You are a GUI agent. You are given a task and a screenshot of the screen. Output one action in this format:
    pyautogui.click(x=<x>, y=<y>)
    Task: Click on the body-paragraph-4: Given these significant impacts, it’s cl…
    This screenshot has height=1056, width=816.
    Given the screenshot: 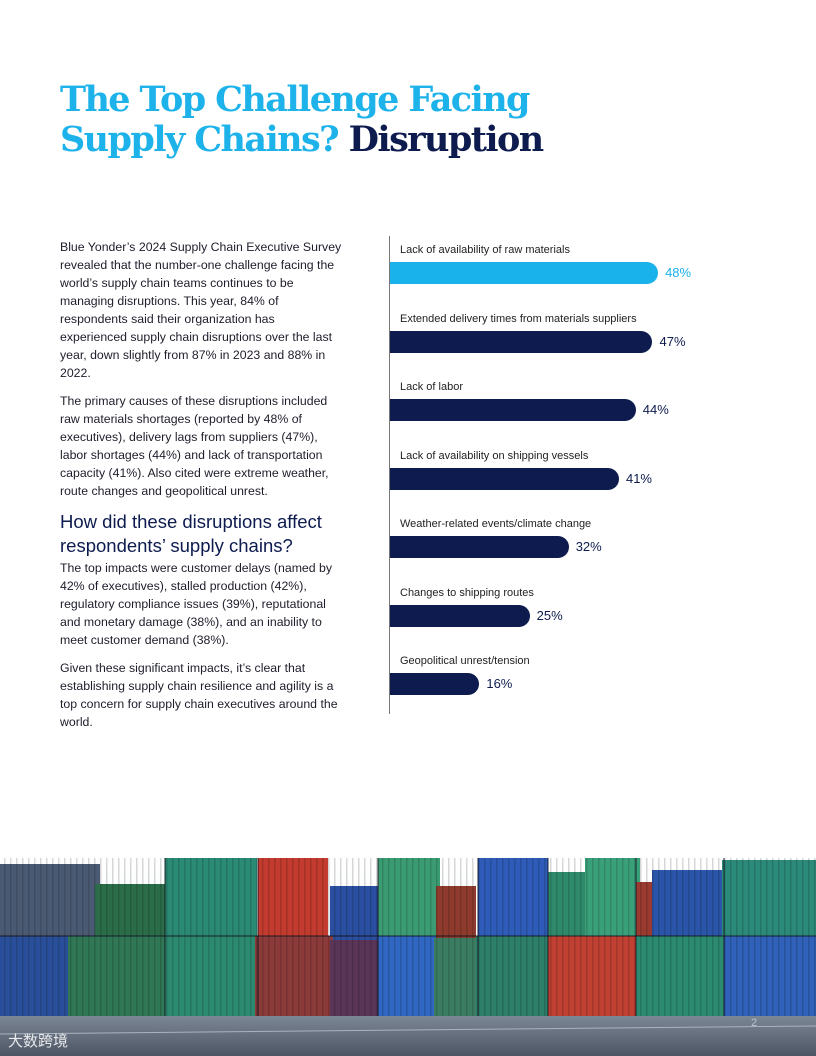 What is the action you would take?
    pyautogui.click(x=199, y=695)
    